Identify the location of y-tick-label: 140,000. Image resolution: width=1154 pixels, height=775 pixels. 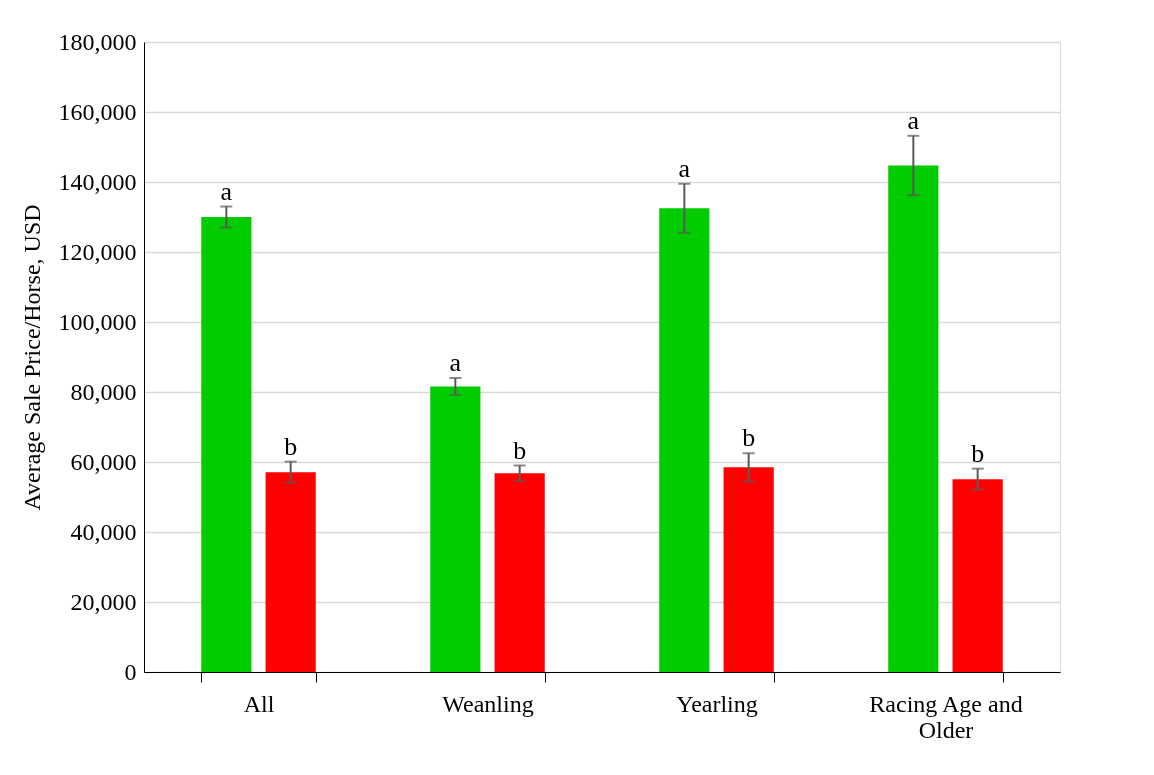
(97, 181).